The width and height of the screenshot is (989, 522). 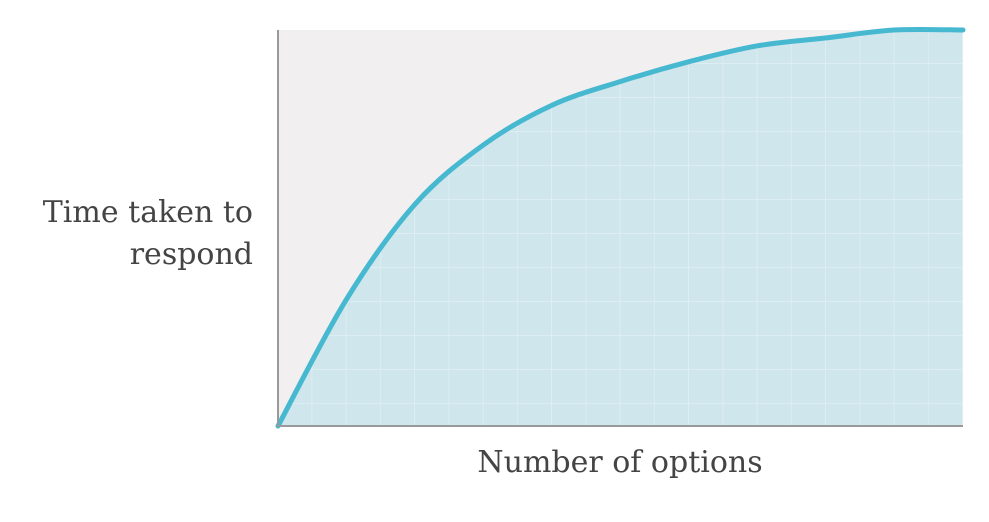 I want to click on y-axis-label: Time taken to, so click(x=148, y=212).